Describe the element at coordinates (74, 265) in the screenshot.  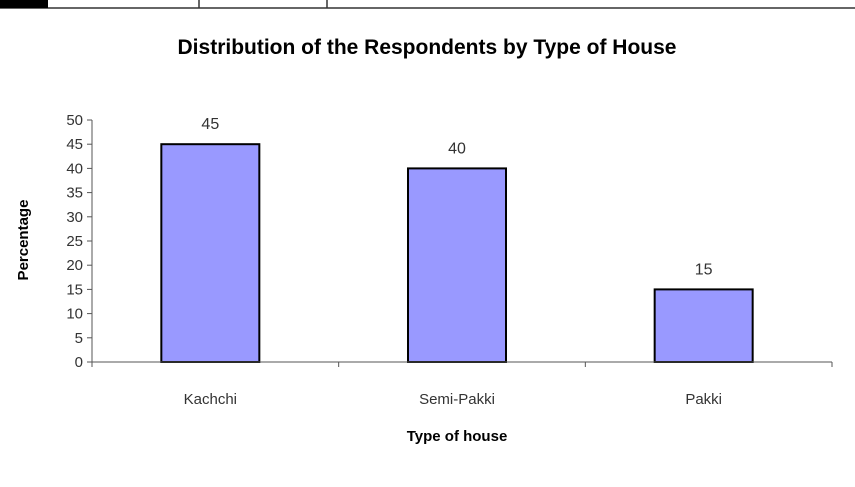
I see `y-tick-label: 20` at that location.